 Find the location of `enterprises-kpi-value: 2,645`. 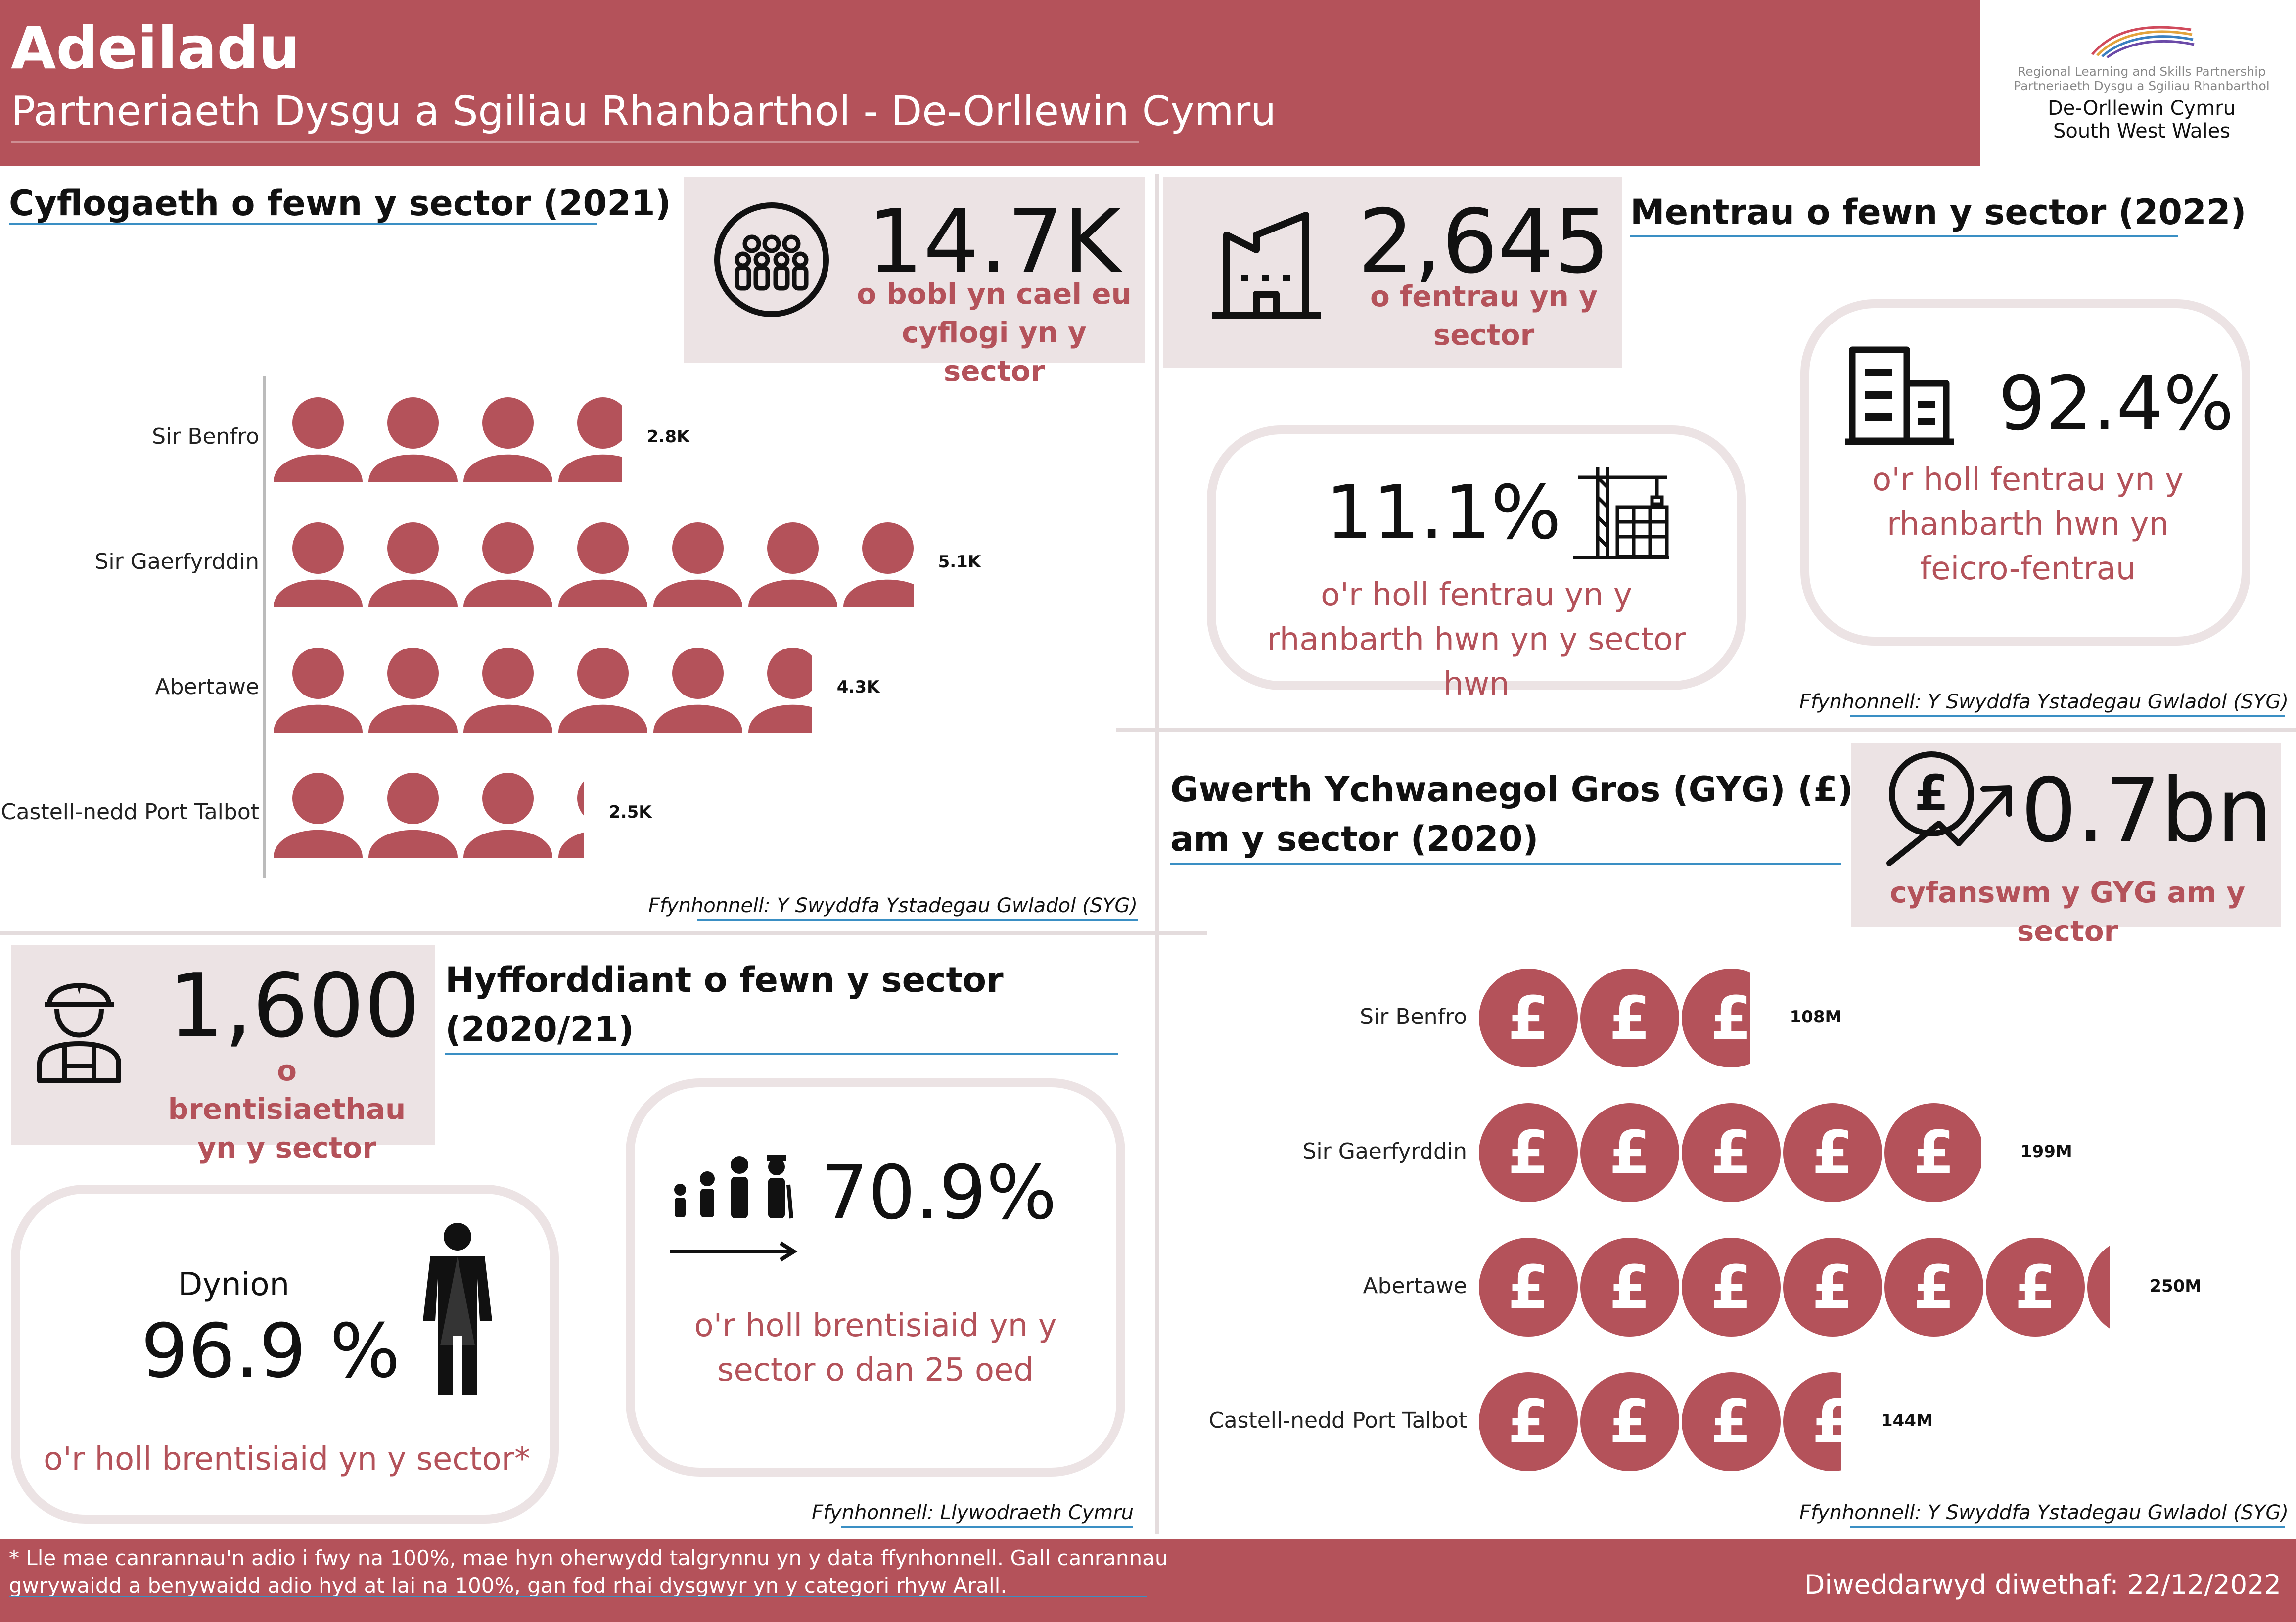

enterprises-kpi-value: 2,645 is located at coordinates (1484, 241).